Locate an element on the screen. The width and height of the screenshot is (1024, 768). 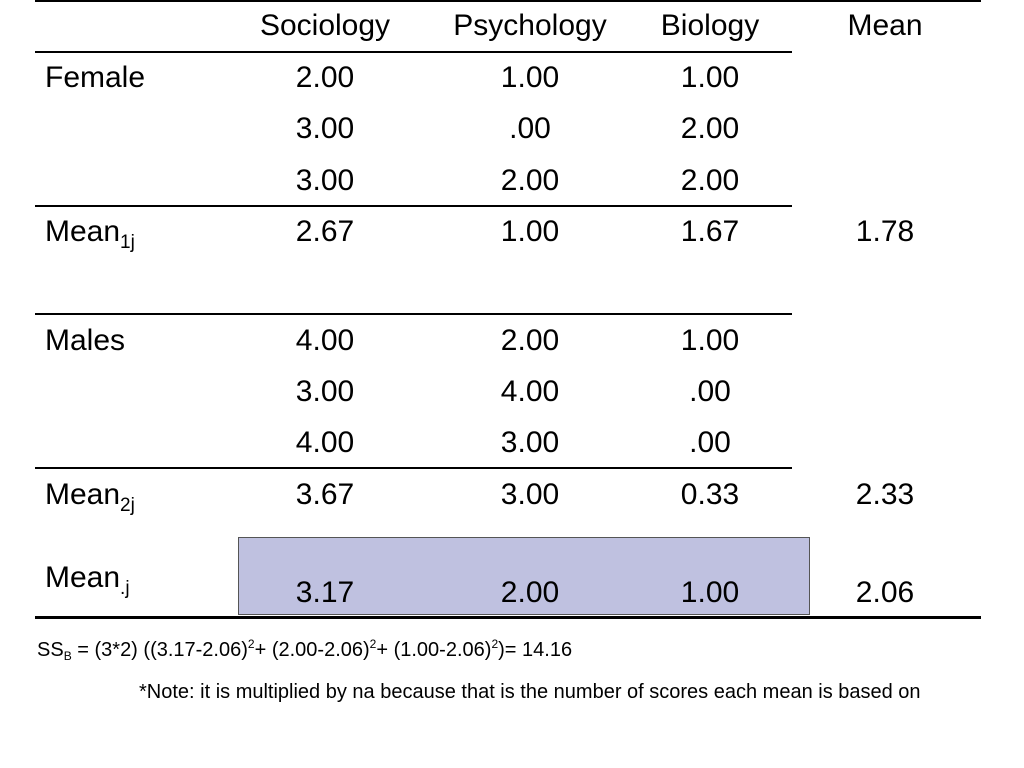
top-rule is located at coordinates (508, 1).